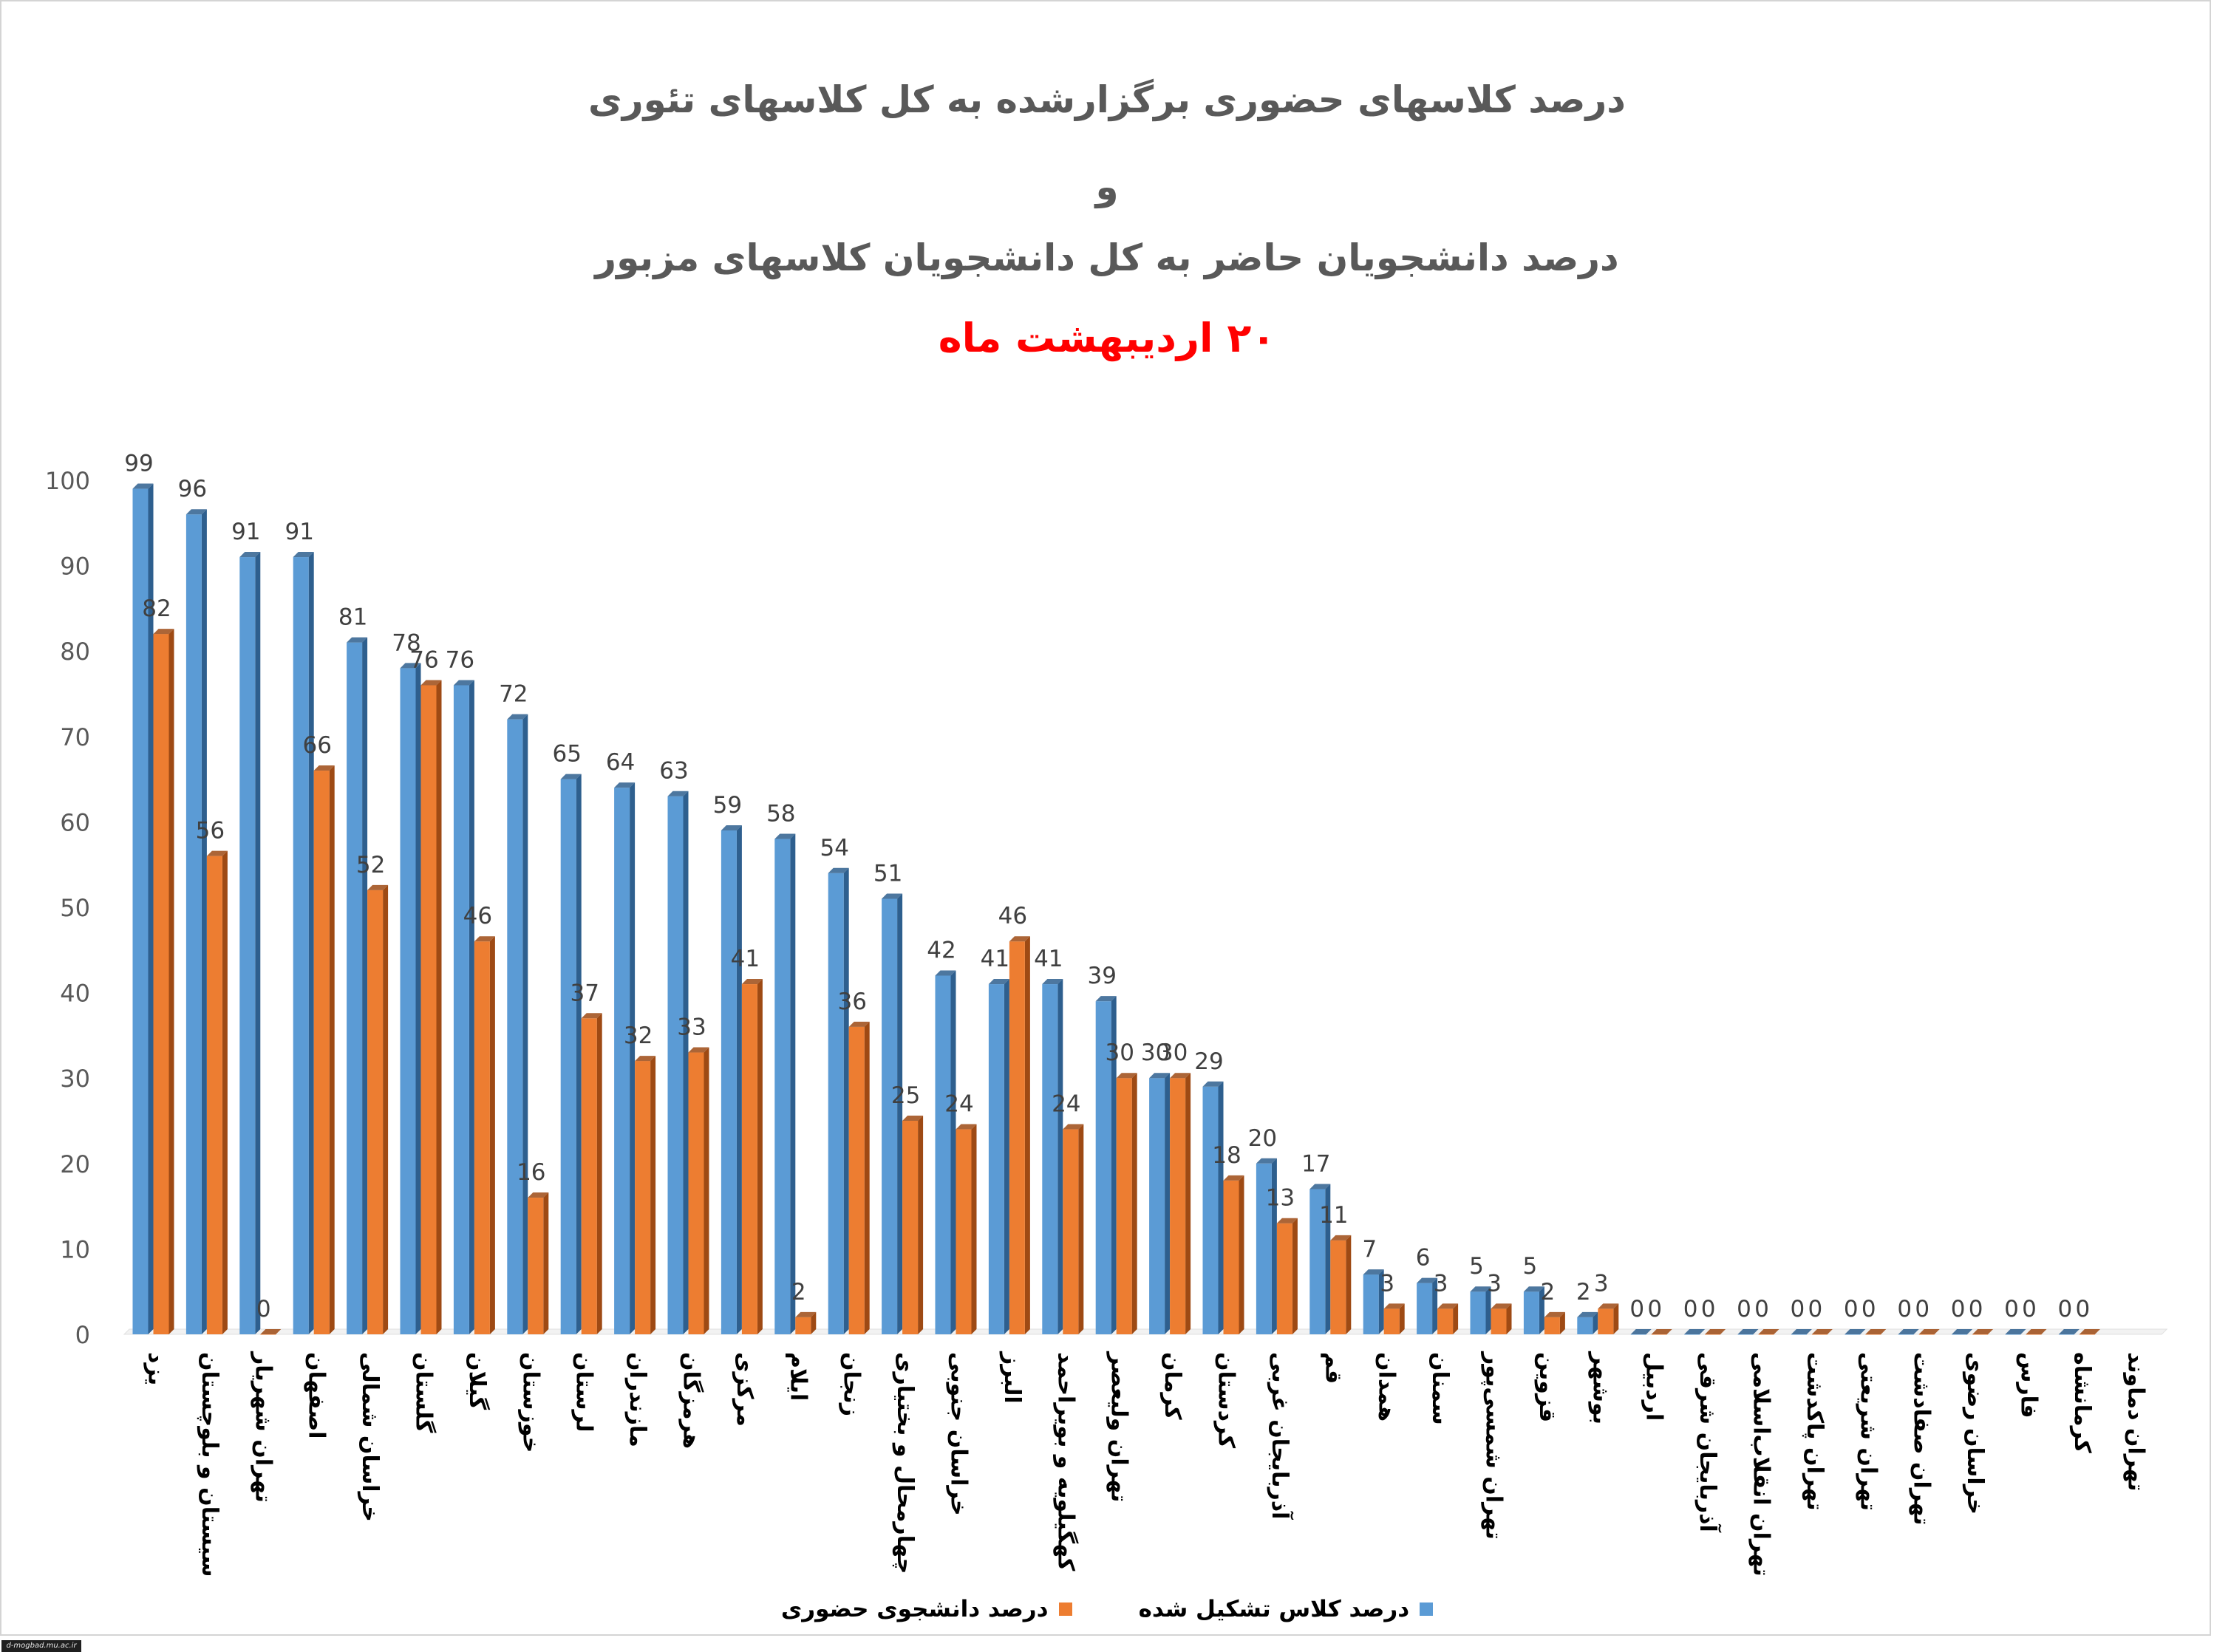 The height and width of the screenshot is (1652, 2231). Describe the element at coordinates (1423, 1258) in the screenshot. I see `data-label-series1: 6` at that location.